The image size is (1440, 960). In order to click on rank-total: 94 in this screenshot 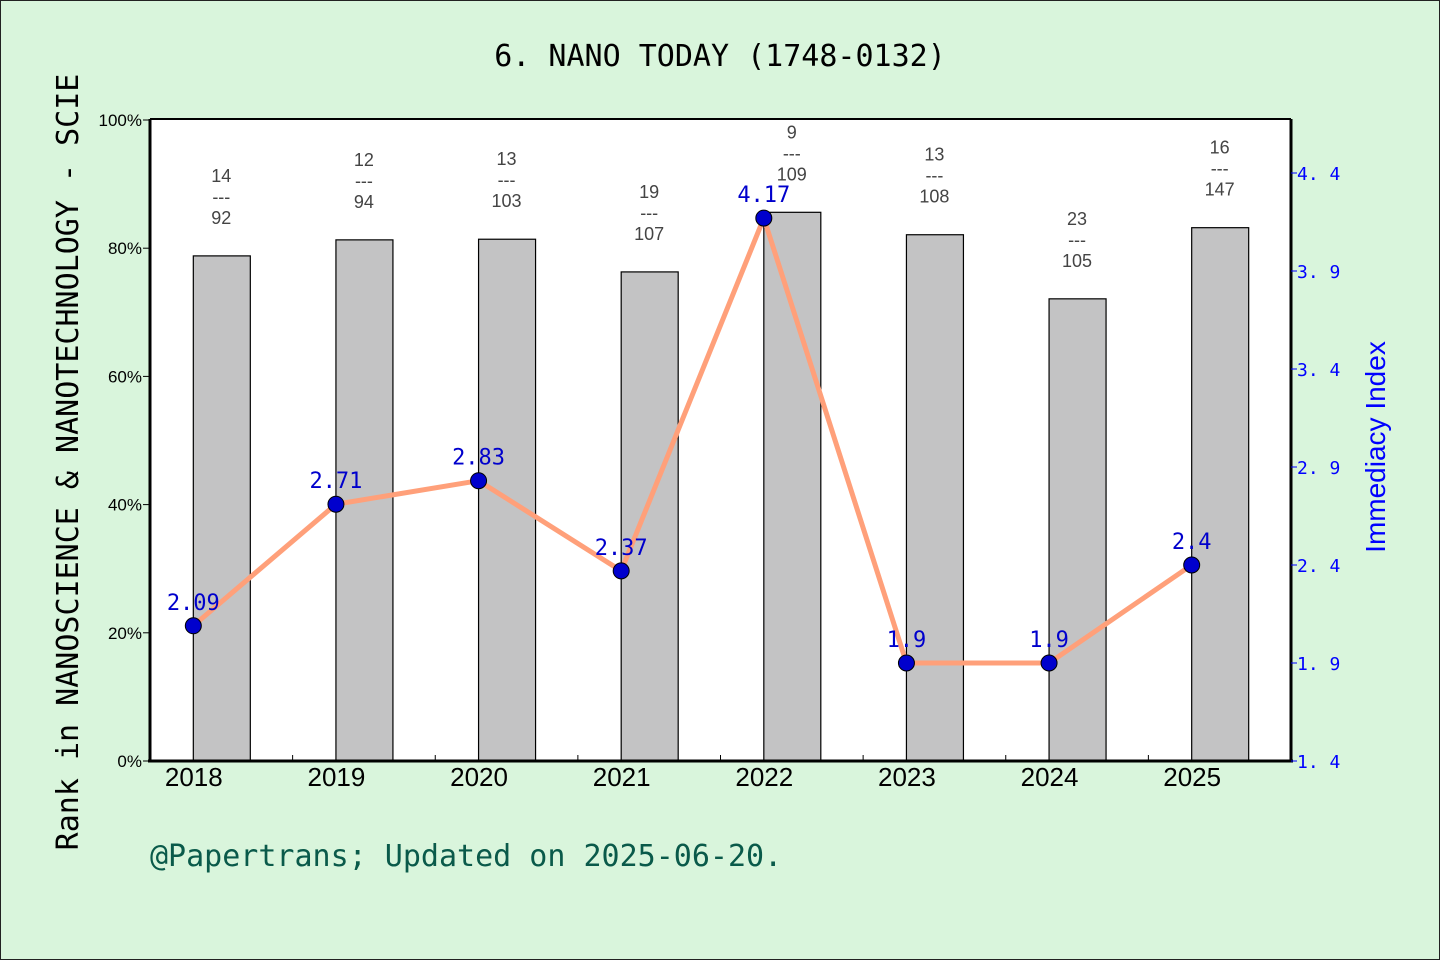, I will do `click(364, 202)`.